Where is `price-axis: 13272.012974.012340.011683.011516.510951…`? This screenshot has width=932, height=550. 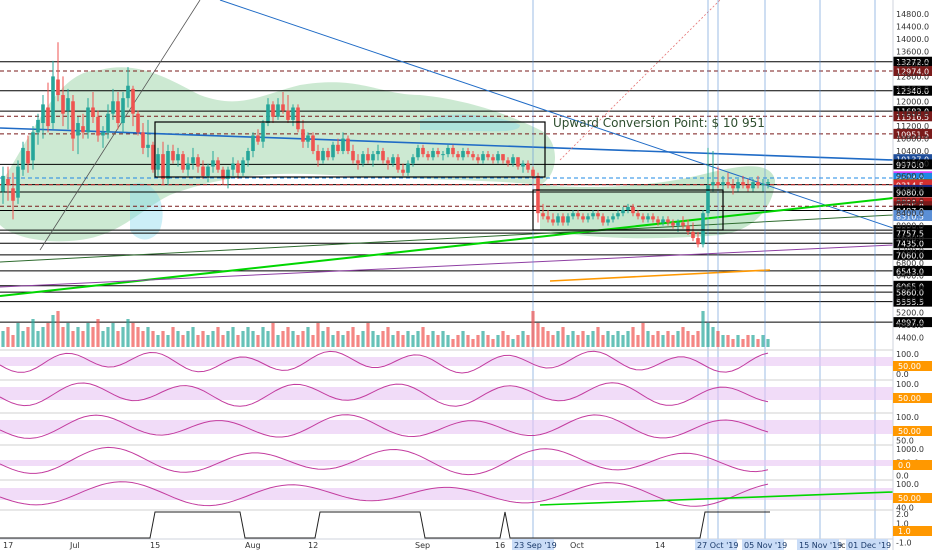
price-axis: 13272.012974.012340.011683.011516.510951… is located at coordinates (912, 275).